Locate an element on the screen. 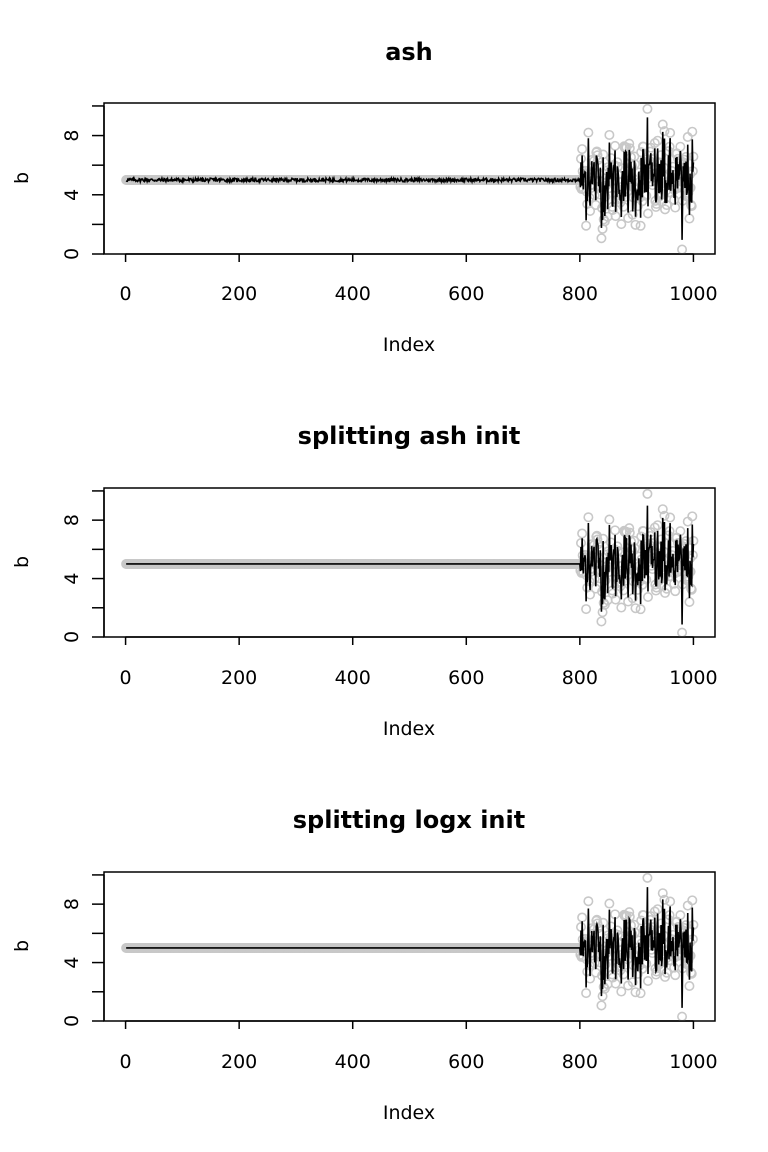 Image resolution: width=768 pixels, height=1152 pixels. chart-title: splitting logx init is located at coordinates (409, 820).